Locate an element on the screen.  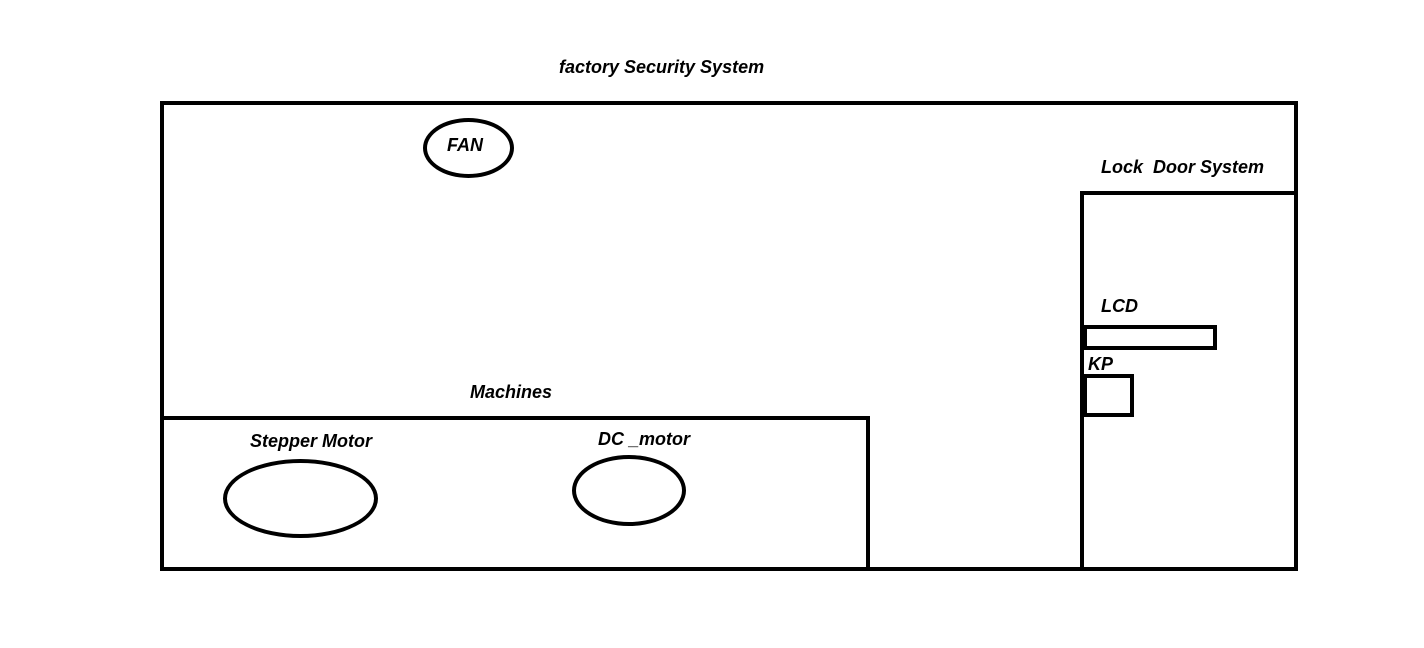
fan-icon is located at coordinates (468, 148).